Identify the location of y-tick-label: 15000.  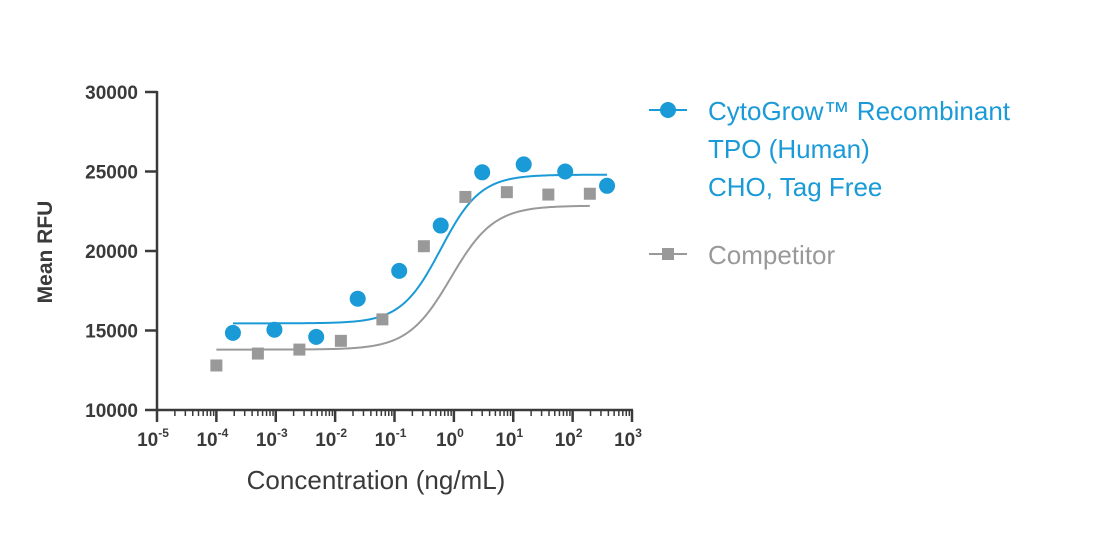
(111, 332).